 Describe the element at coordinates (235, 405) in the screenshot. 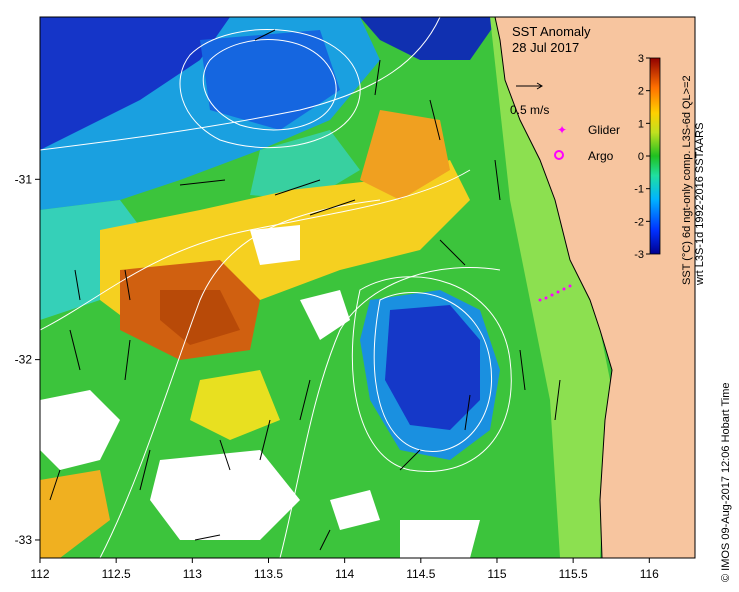

I see `yellow-patch-s` at that location.